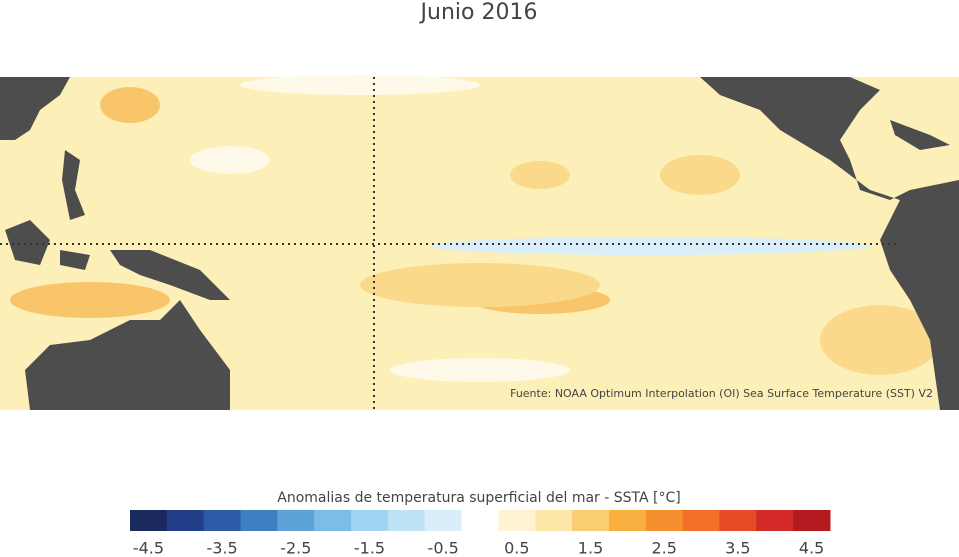 Image resolution: width=959 pixels, height=557 pixels. What do you see at coordinates (478, 12) in the screenshot?
I see `title: Junio 2016` at bounding box center [478, 12].